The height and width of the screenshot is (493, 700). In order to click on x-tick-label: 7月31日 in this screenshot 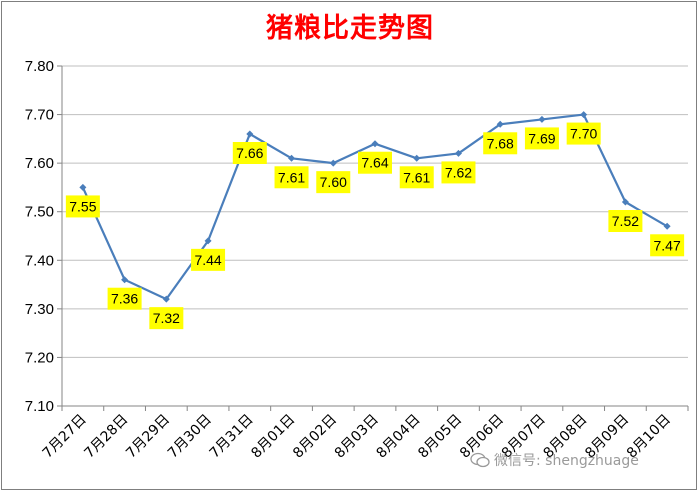, I will do `click(232, 437)`.